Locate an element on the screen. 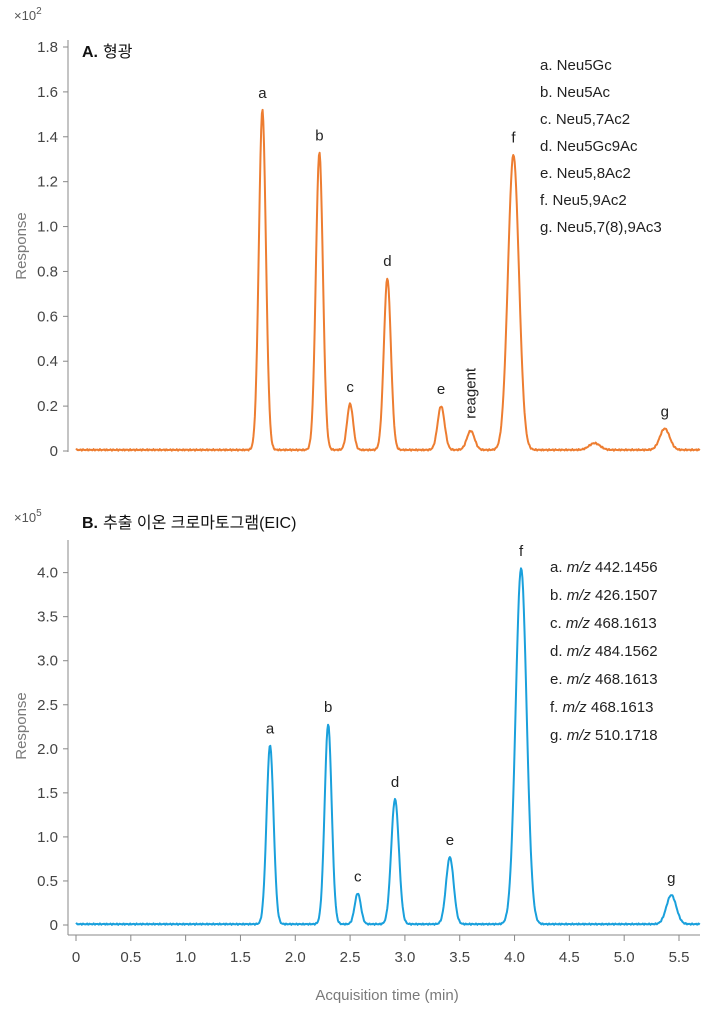 The width and height of the screenshot is (716, 1009). x-tick-label: 2.5 is located at coordinates (350, 957).